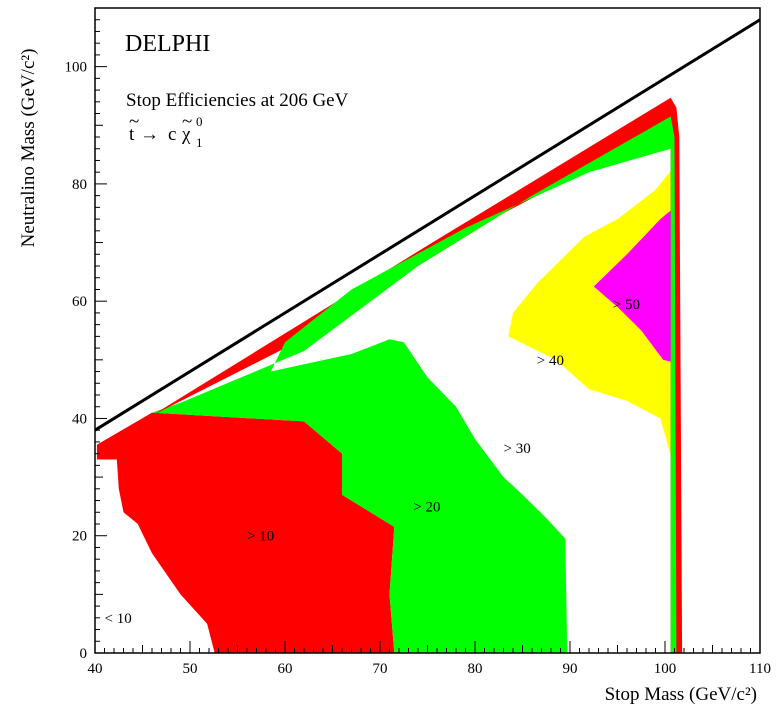  I want to click on y-axis-ticks: 0 20 40 60 80 100, so click(86, 334).